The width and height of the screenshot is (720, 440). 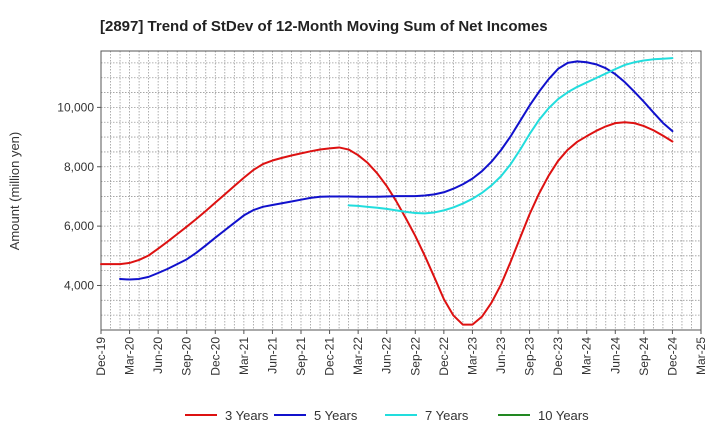 I want to click on x-tick-label: Mar-25, so click(x=701, y=356).